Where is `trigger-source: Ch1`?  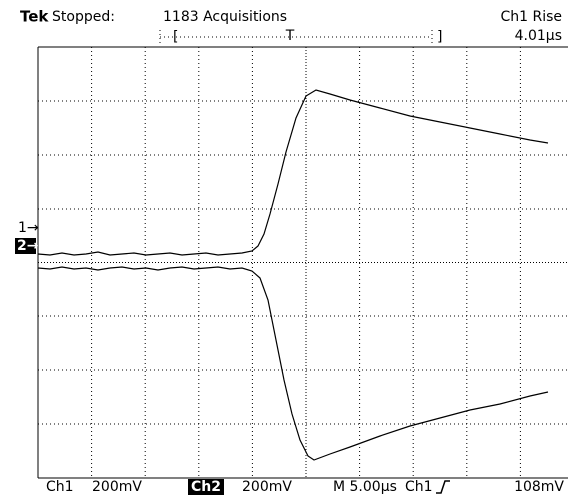 trigger-source: Ch1 is located at coordinates (419, 487).